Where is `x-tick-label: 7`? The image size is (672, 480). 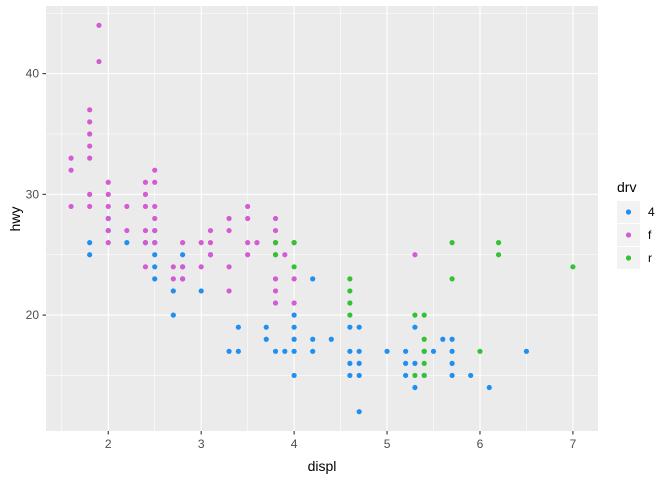
x-tick-label: 7 is located at coordinates (573, 444).